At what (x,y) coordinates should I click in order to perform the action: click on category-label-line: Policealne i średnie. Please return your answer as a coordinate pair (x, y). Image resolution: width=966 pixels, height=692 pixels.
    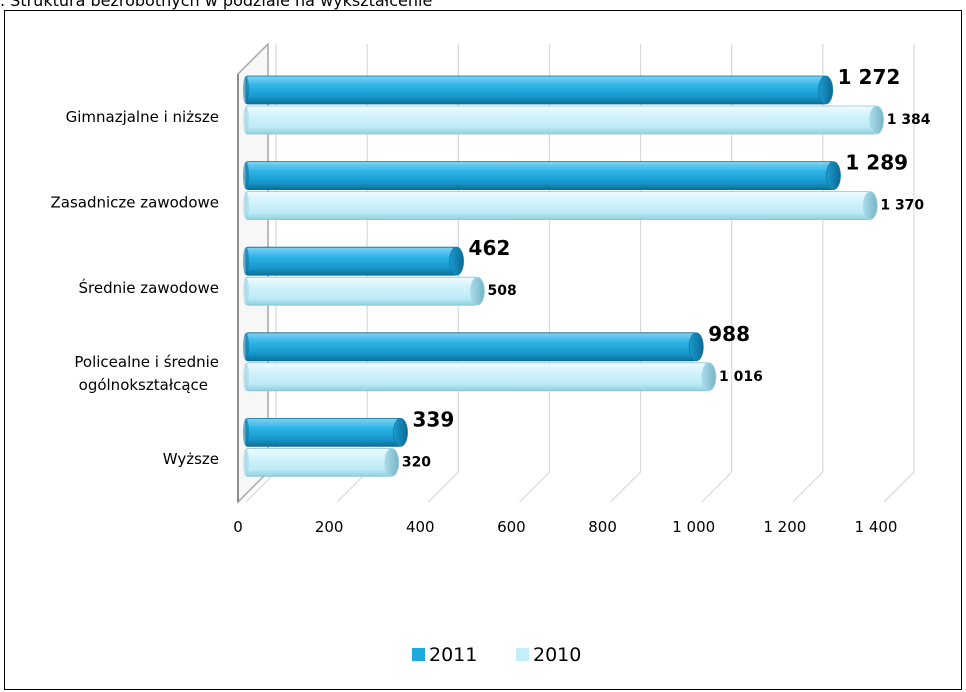
    Looking at the image, I should click on (146, 362).